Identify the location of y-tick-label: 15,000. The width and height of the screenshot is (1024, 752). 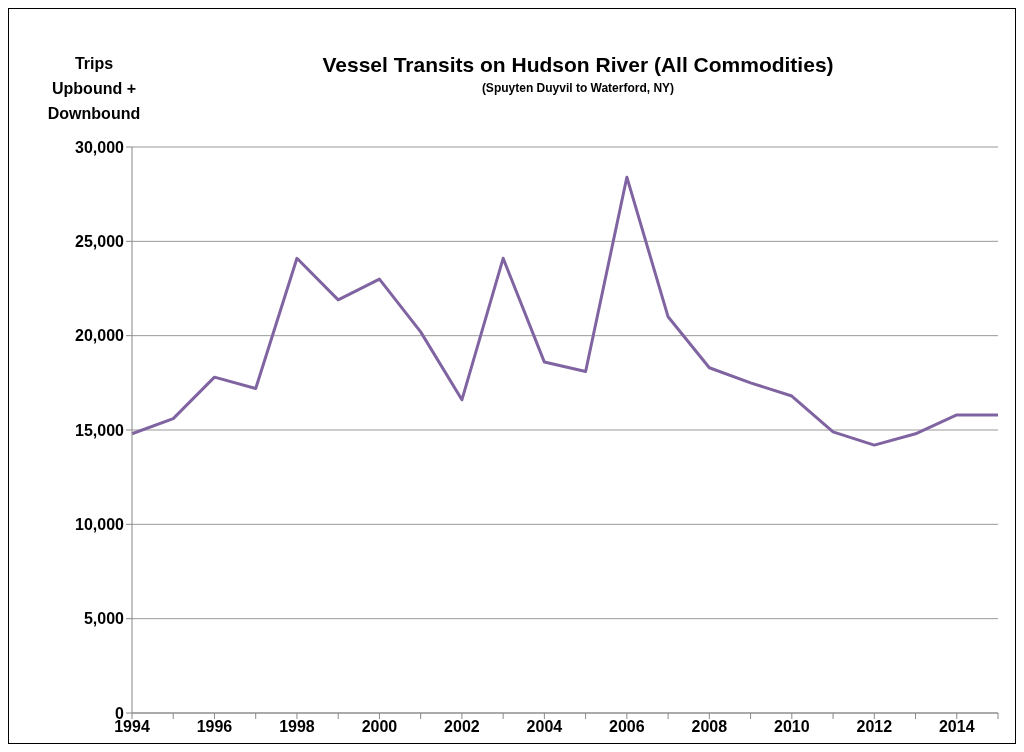
(100, 430).